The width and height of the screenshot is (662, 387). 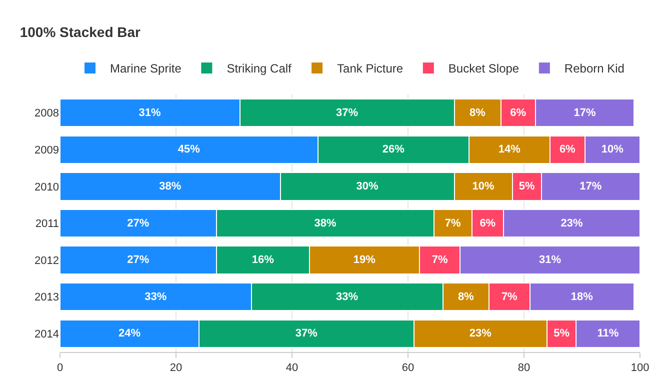 I want to click on data-label: 19%, so click(x=364, y=260).